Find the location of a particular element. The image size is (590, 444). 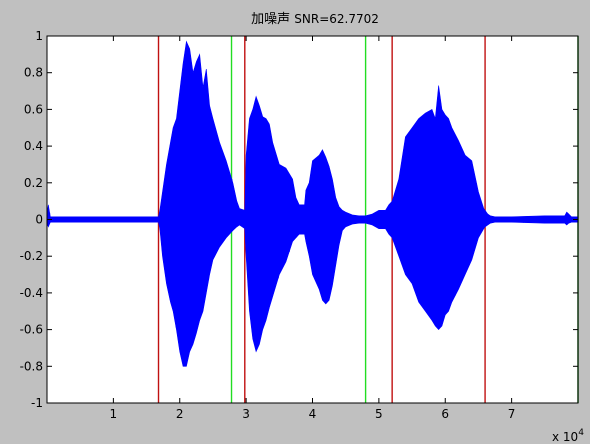

y-tick-label: -0.6 is located at coordinates (31, 330).